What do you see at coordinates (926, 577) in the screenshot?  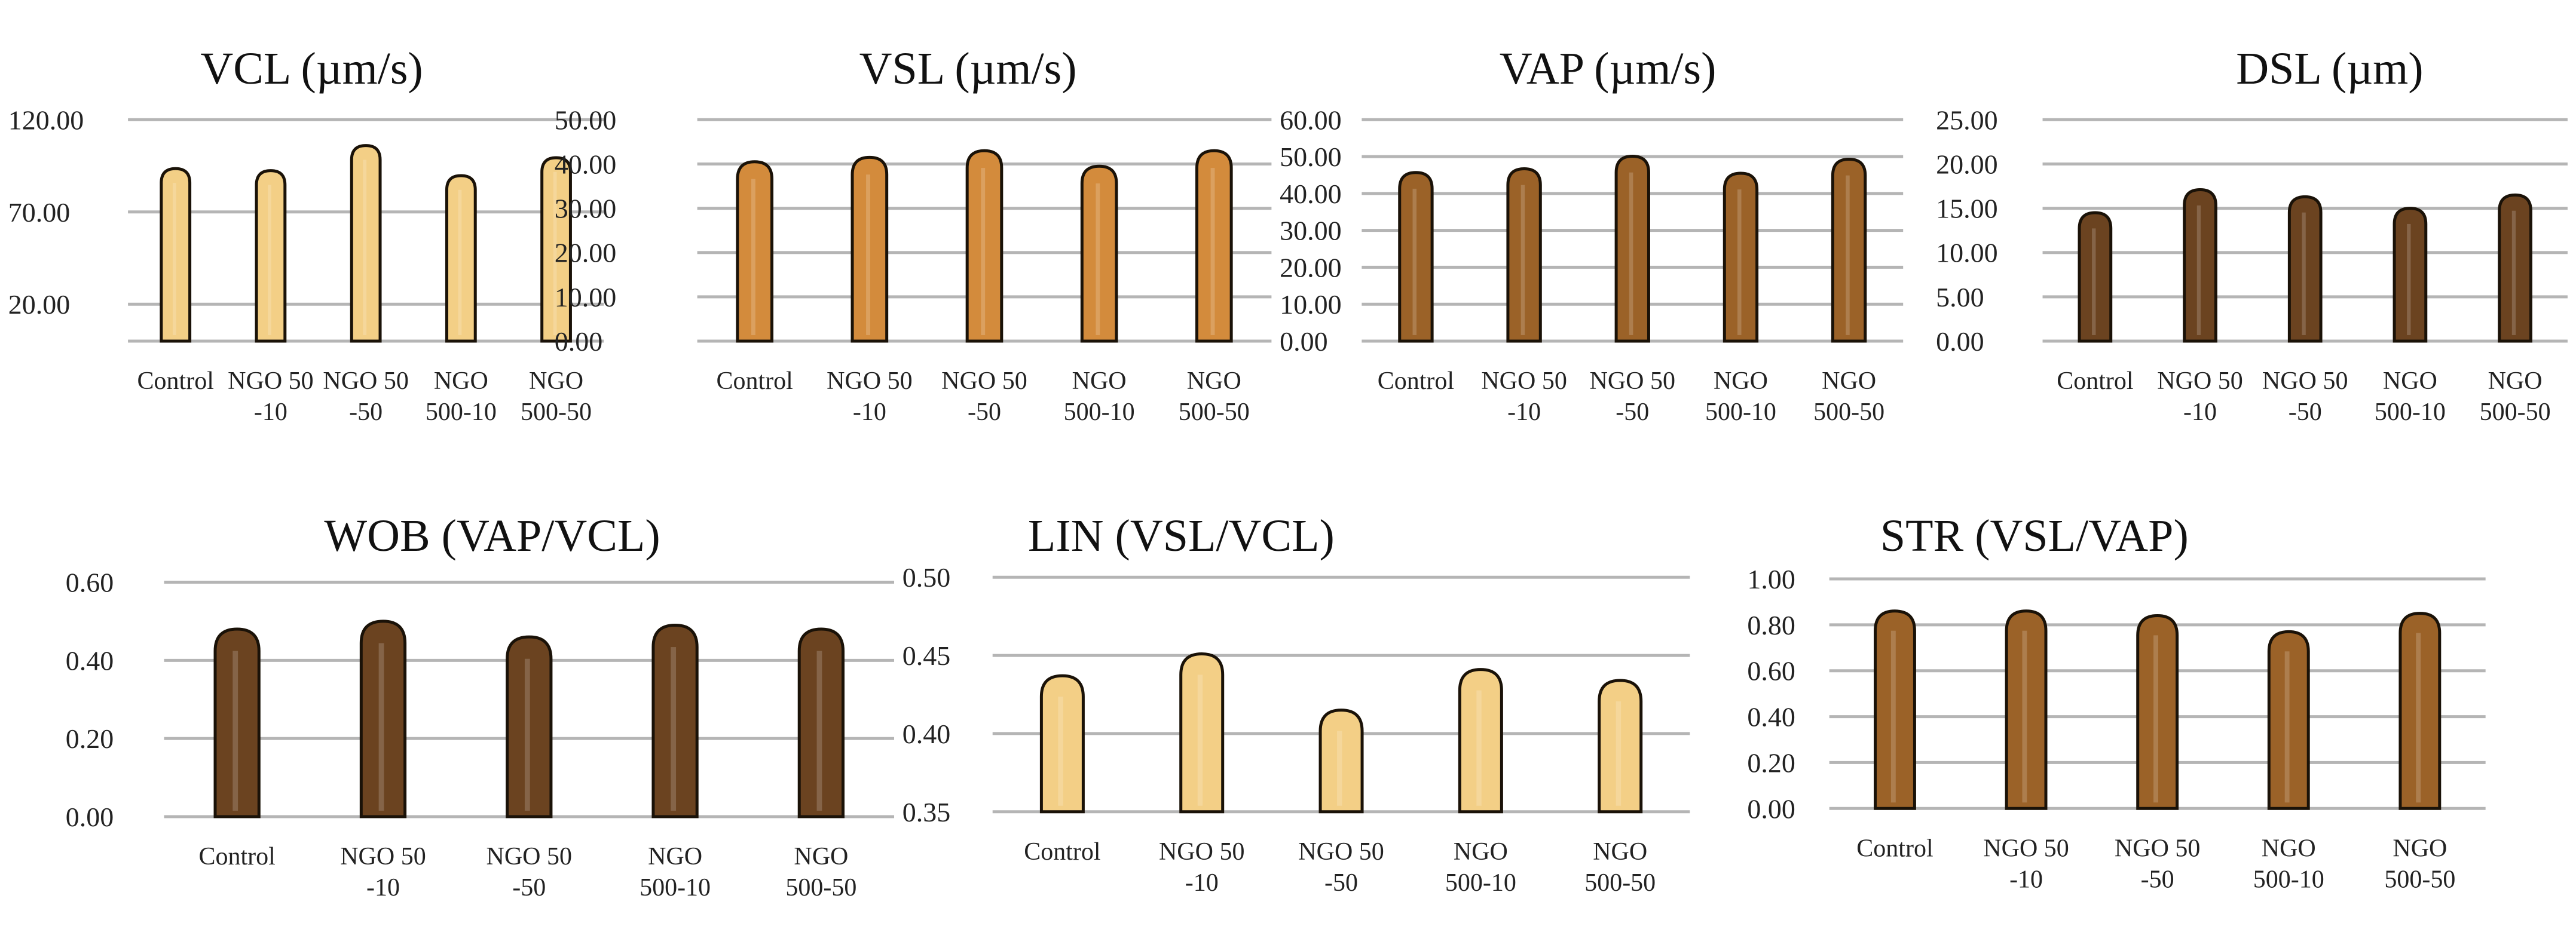 I see `y-tick-label: 0.50` at bounding box center [926, 577].